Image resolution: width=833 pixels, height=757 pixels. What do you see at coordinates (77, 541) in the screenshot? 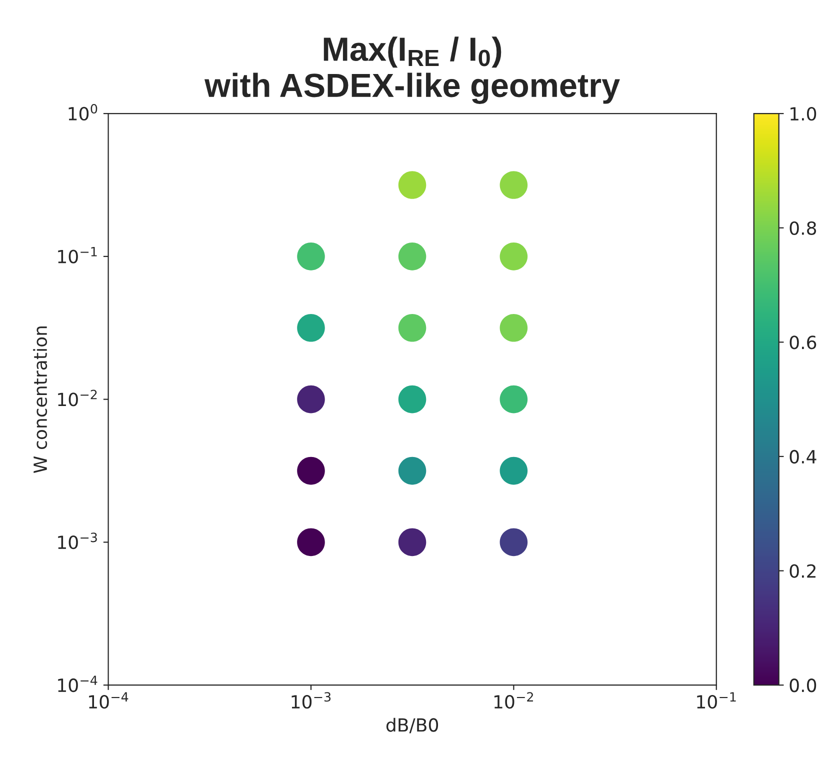
I see `y-tick-label: 10$^{−3}$` at bounding box center [77, 541].